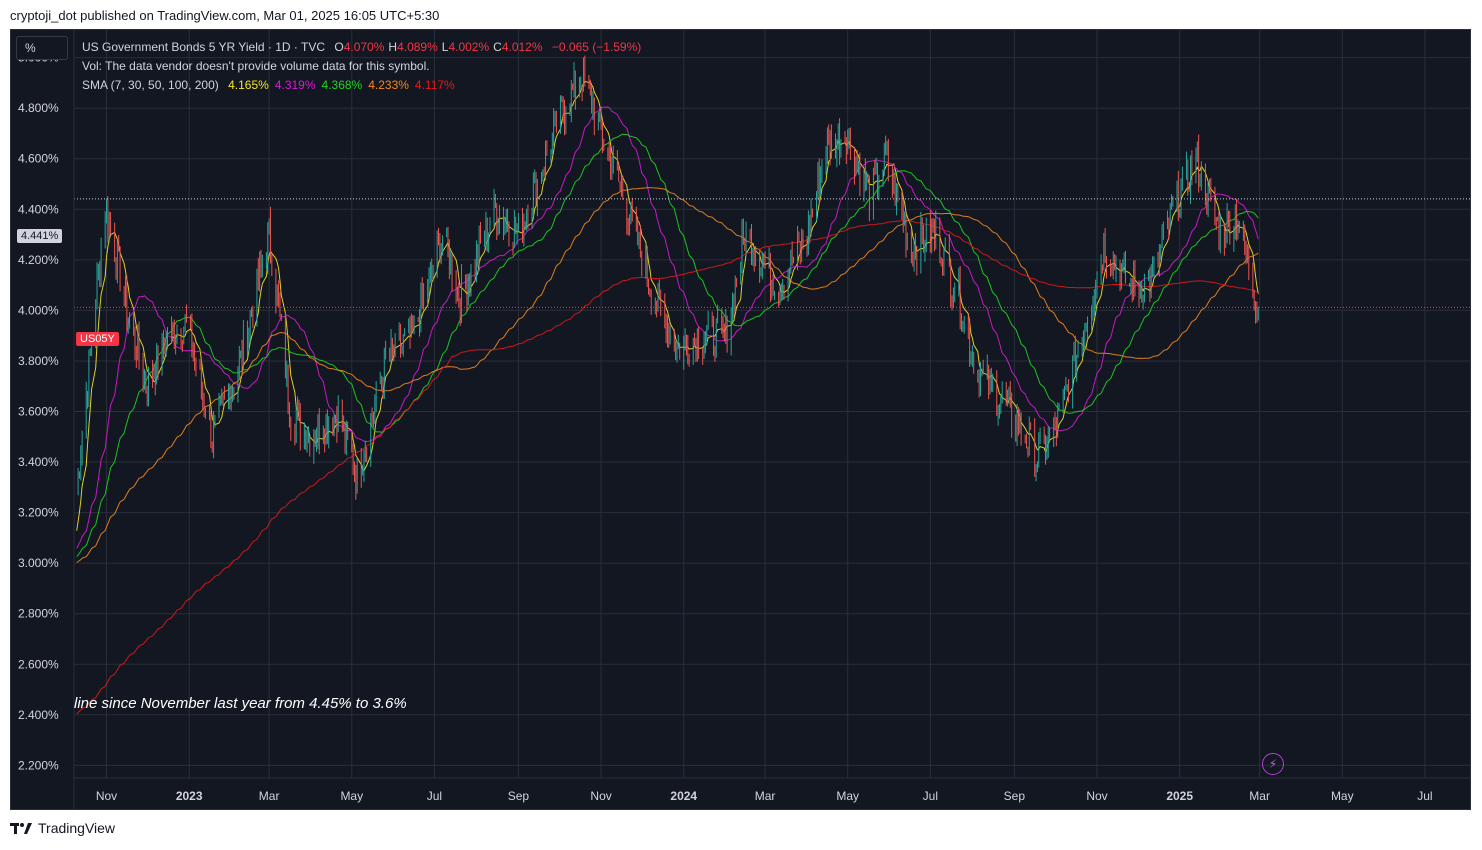  What do you see at coordinates (596, 47) in the screenshot?
I see `legend-change: −0.065 (−1.59%)` at bounding box center [596, 47].